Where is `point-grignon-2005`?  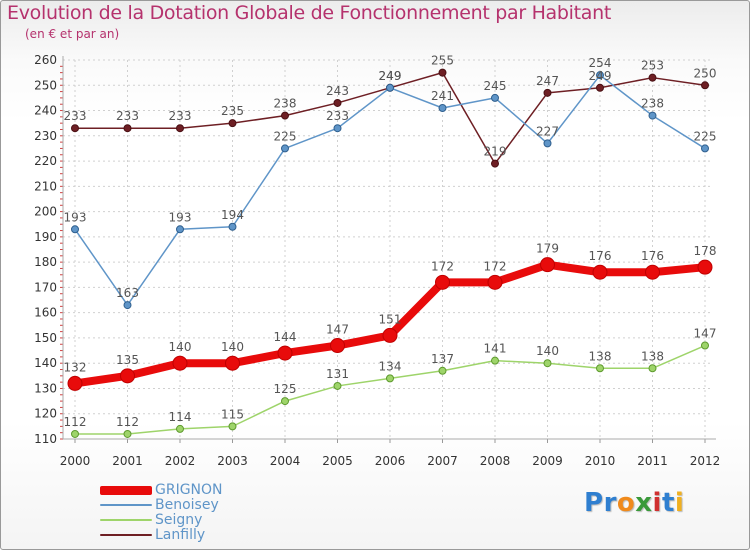 point-grignon-2005 is located at coordinates (337, 346).